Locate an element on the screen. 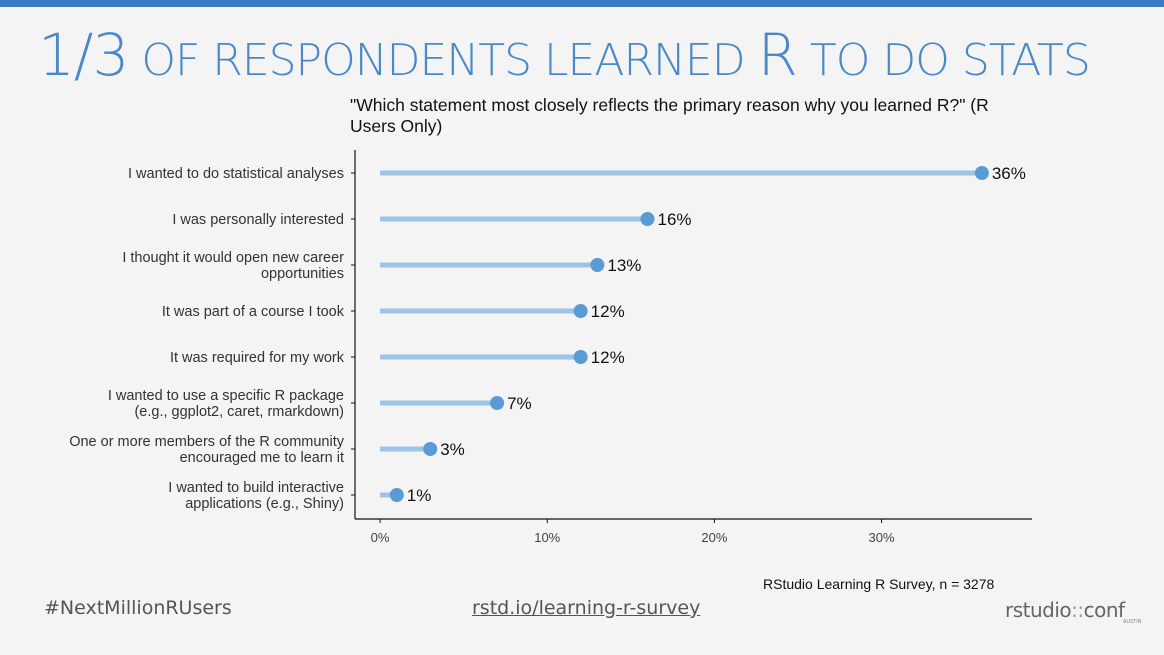 The width and height of the screenshot is (1164, 655). value-label: 36% is located at coordinates (1009, 173).